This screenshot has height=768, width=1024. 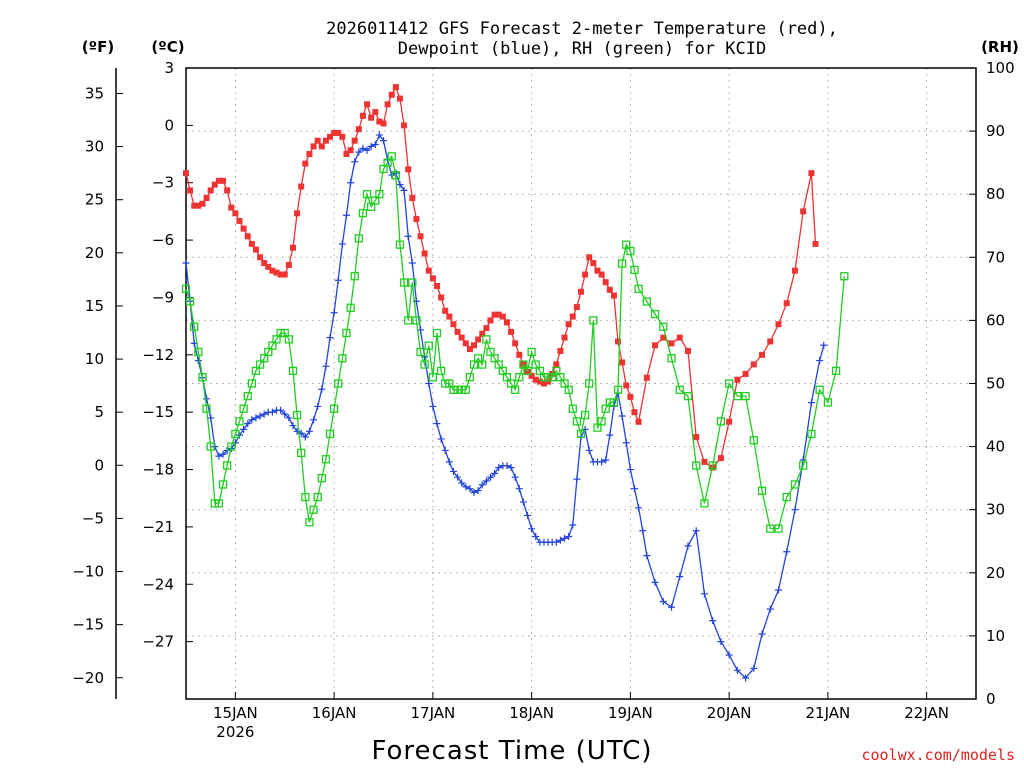 I want to click on celsius-tick-label: −21, so click(x=158, y=527).